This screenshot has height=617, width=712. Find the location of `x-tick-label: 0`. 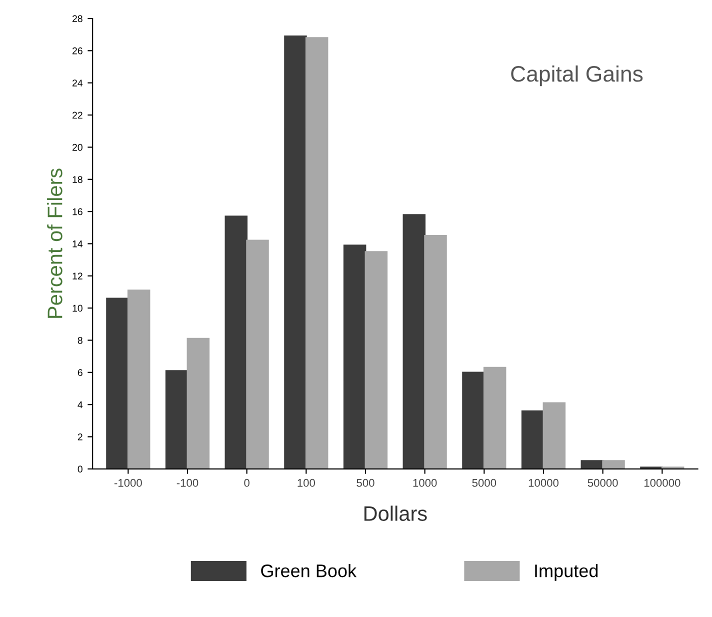

x-tick-label: 0 is located at coordinates (247, 482).